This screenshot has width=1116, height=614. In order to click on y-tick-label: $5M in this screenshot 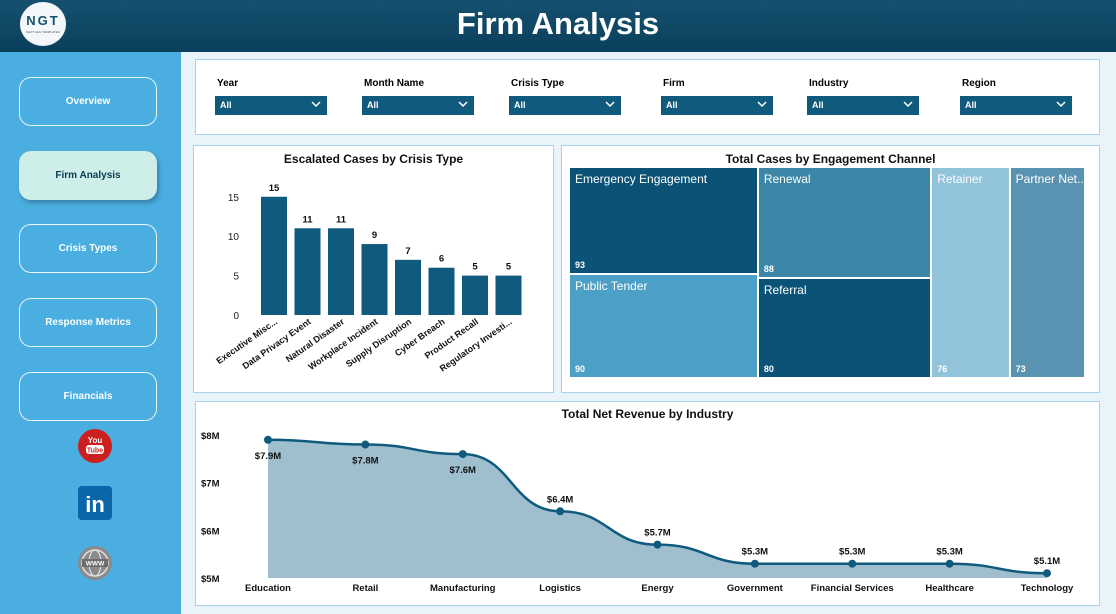, I will do `click(210, 579)`.